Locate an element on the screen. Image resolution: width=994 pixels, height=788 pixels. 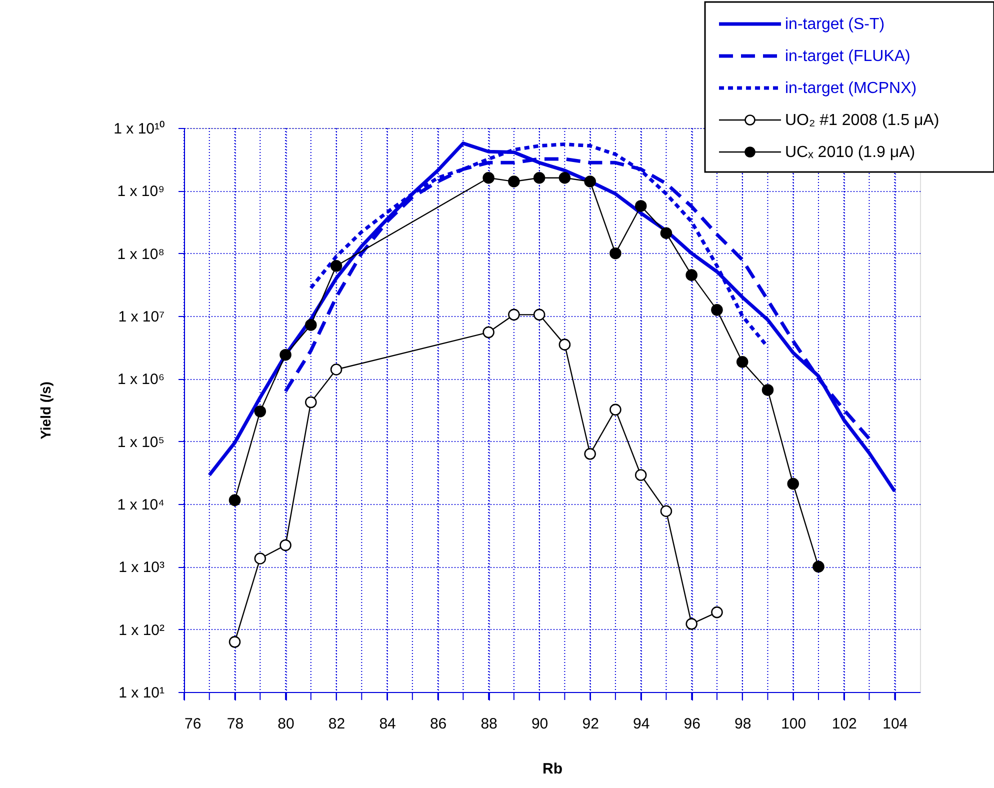
legend-label: UO₂ #1 2008 (1.5 μA) is located at coordinates (862, 120).